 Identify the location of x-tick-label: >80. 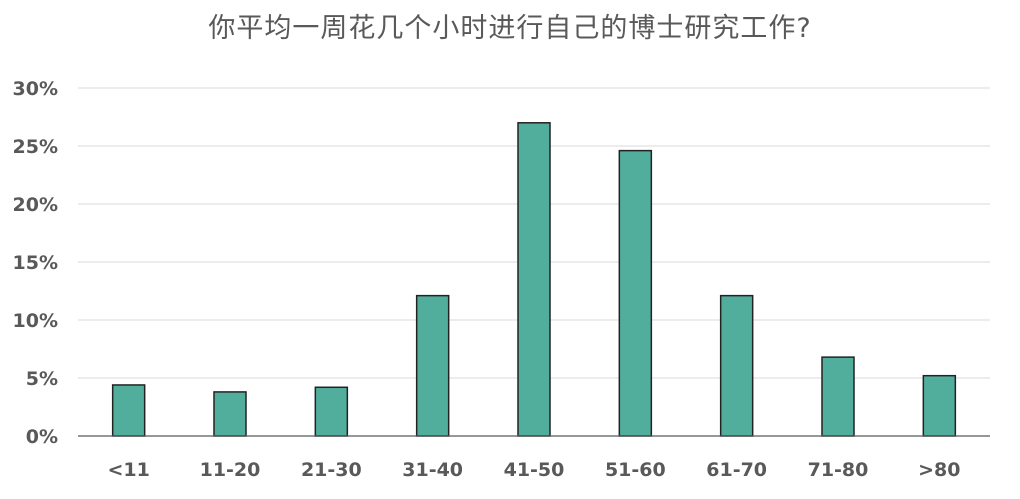
(939, 470).